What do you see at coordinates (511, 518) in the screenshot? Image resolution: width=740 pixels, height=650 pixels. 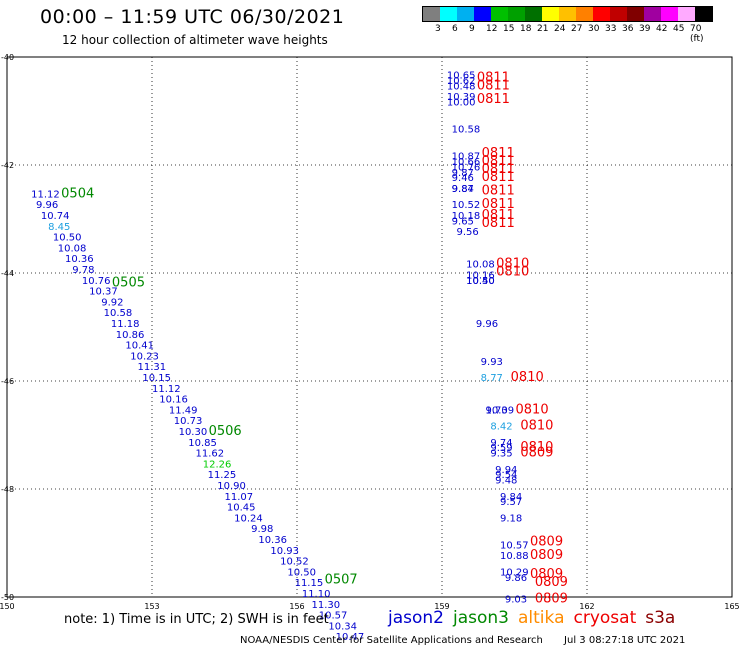 I see `wave-height-value: 9.18` at bounding box center [511, 518].